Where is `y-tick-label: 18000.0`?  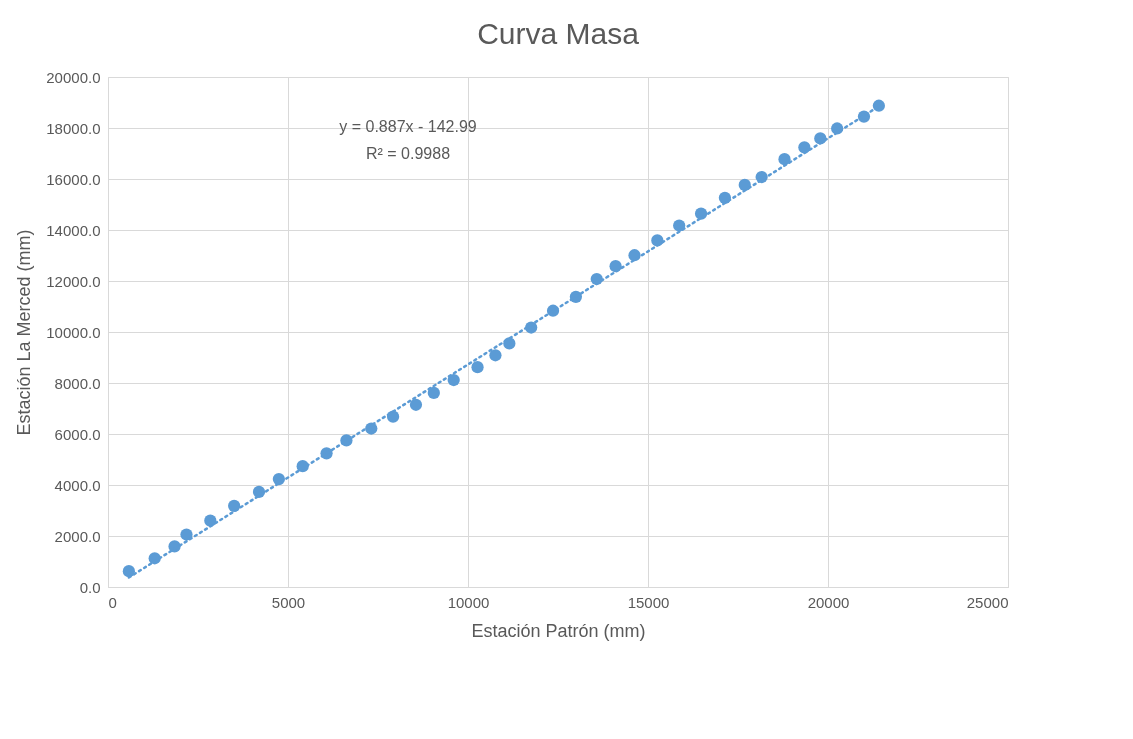
y-tick-label: 18000.0 is located at coordinates (73, 128).